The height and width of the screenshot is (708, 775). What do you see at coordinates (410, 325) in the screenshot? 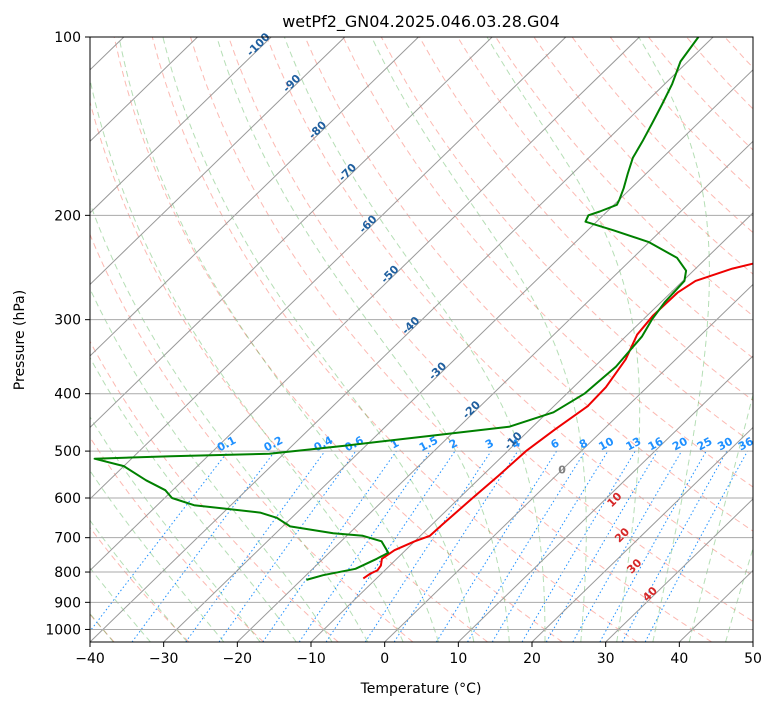
I see `isotherm-label: -40` at bounding box center [410, 325].